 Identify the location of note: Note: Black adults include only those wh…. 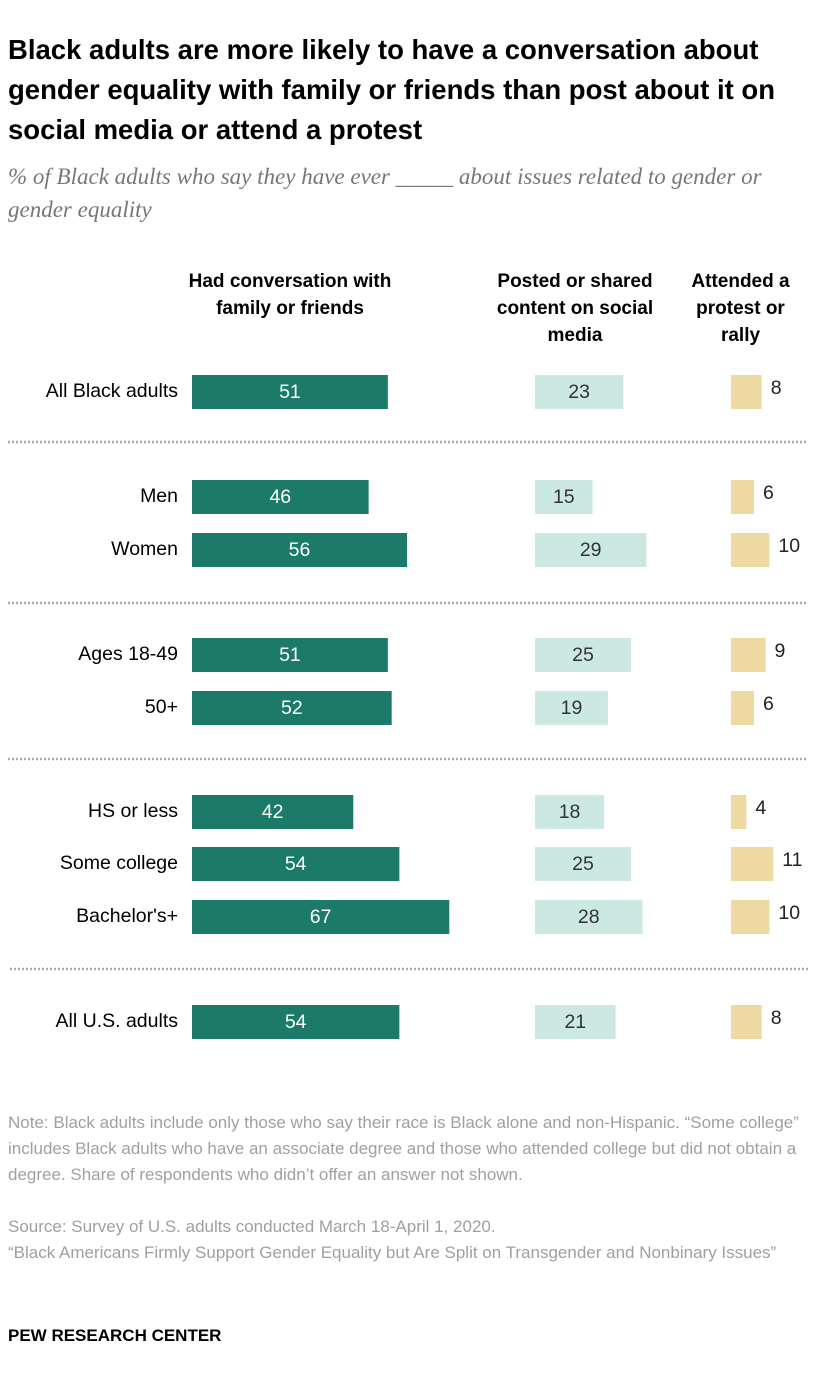
(403, 1148).